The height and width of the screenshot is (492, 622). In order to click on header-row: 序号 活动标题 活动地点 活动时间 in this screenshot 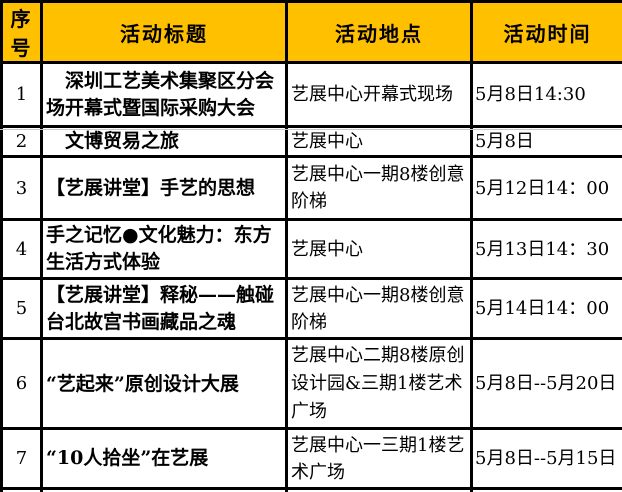, I will do `click(311, 32)`.